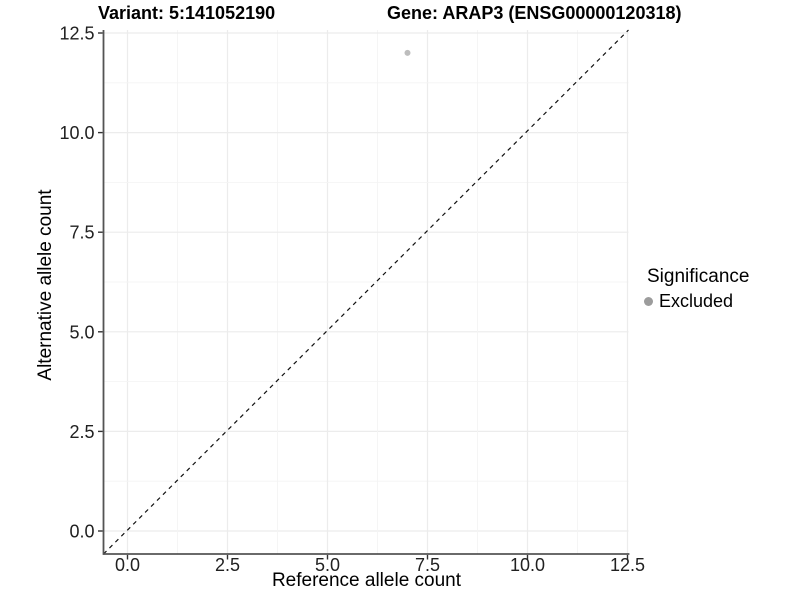 This screenshot has width=800, height=600. I want to click on x-tick-label: 2.5, so click(227, 565).